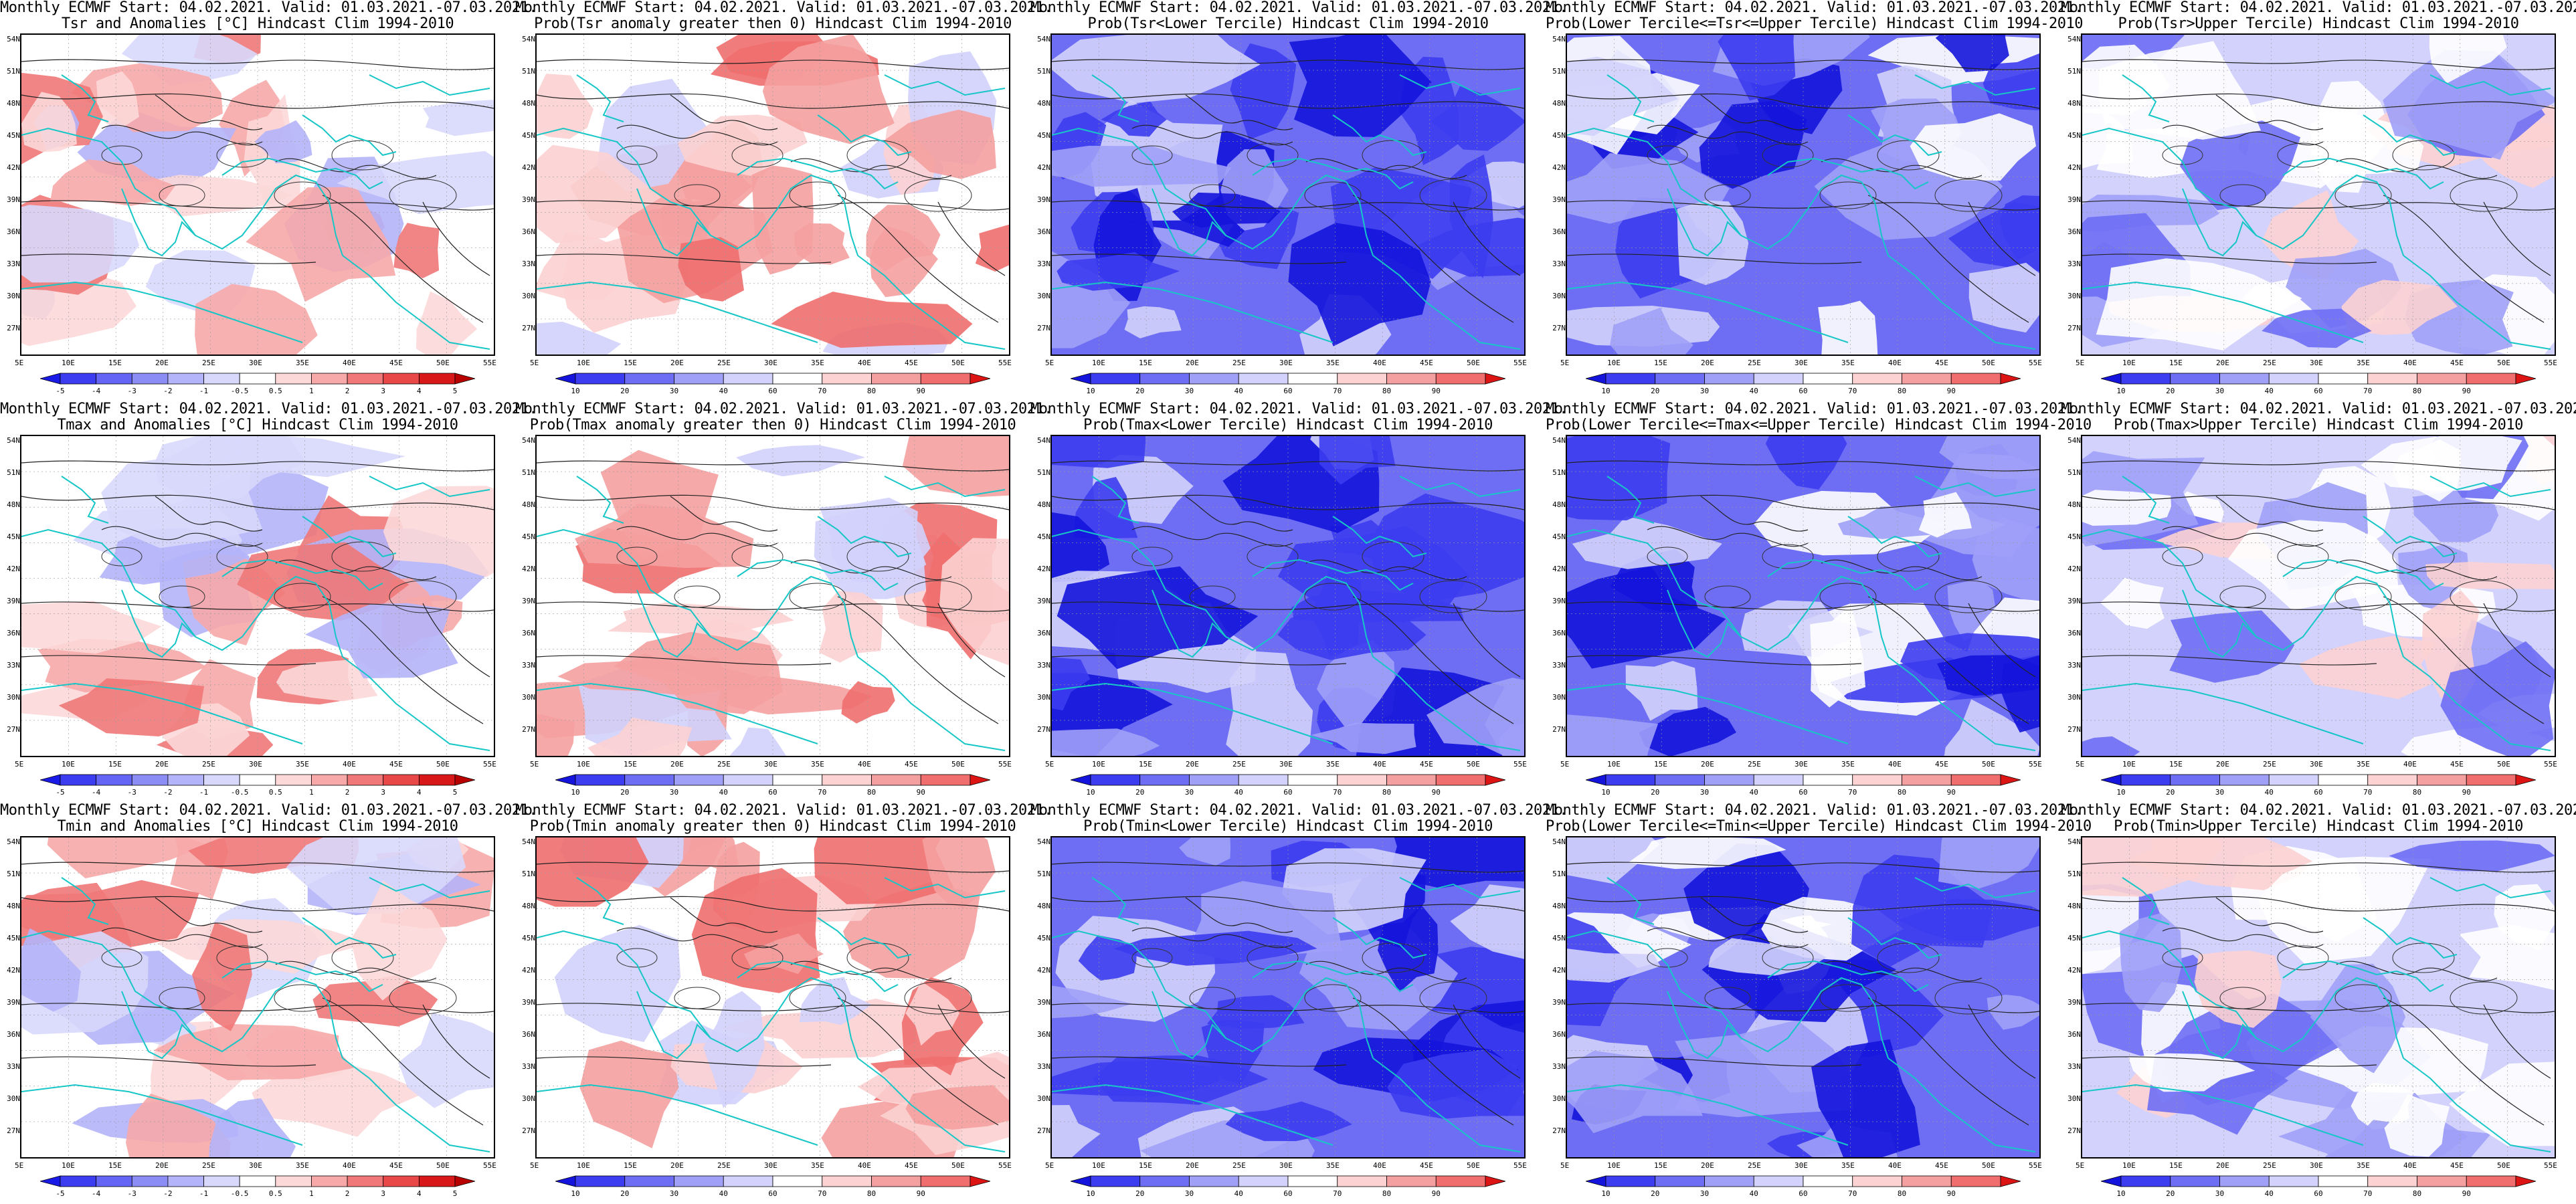 This screenshot has height=1204, width=2576. What do you see at coordinates (275, 1193) in the screenshot?
I see `colorbar-label: 0.5` at bounding box center [275, 1193].